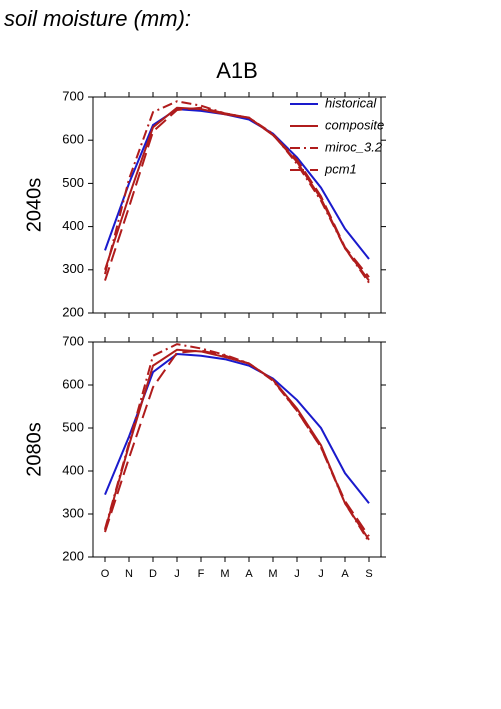 This screenshot has height=709, width=501. I want to click on chart-title: A1B, so click(237, 70).